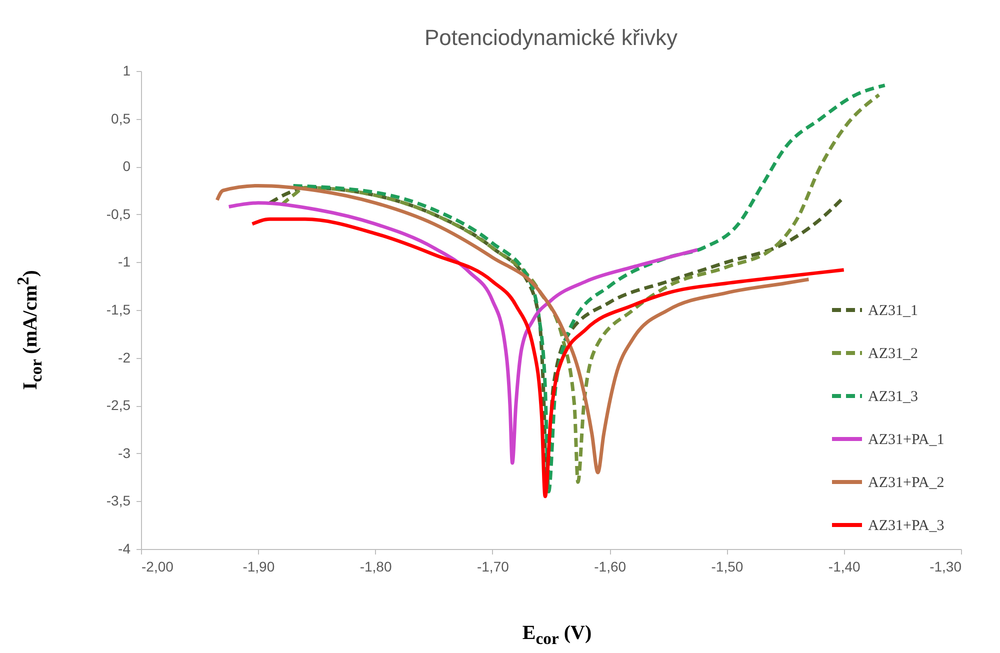 The height and width of the screenshot is (653, 1000). I want to click on x-tick-label: -1,70, so click(493, 566).